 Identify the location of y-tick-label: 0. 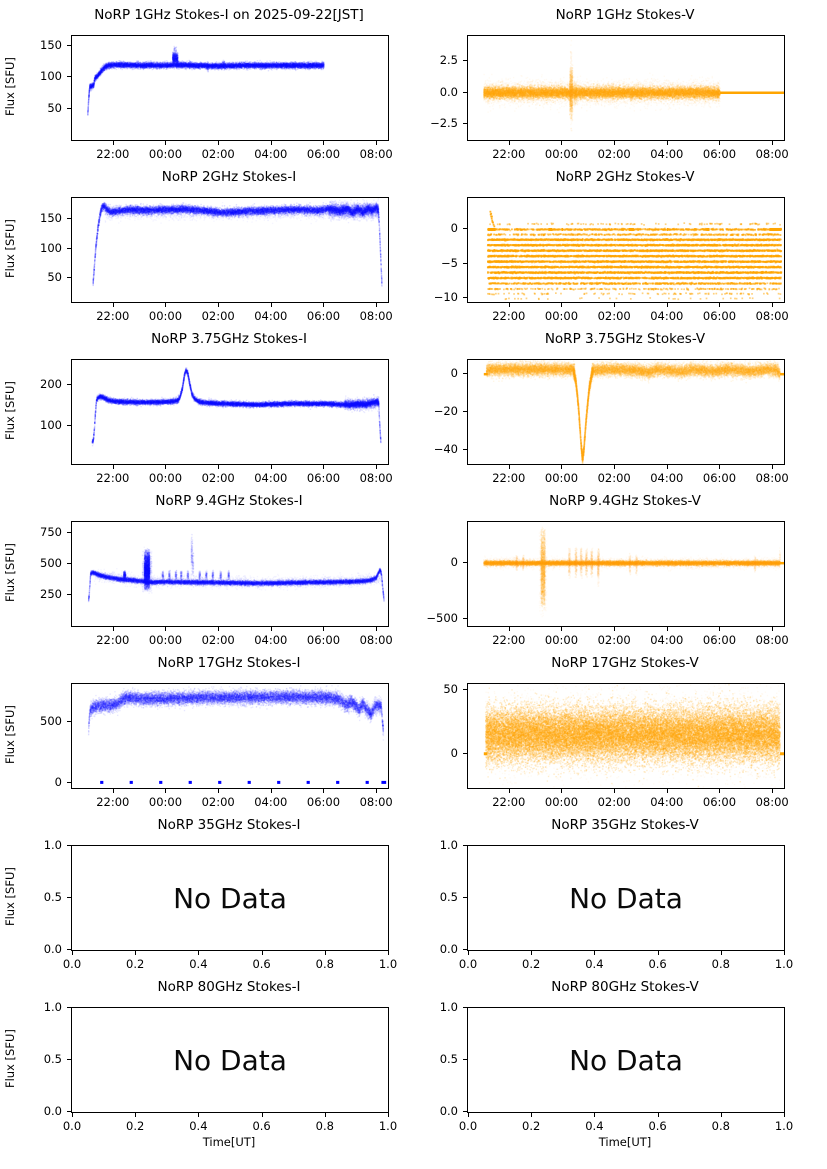
(454, 228).